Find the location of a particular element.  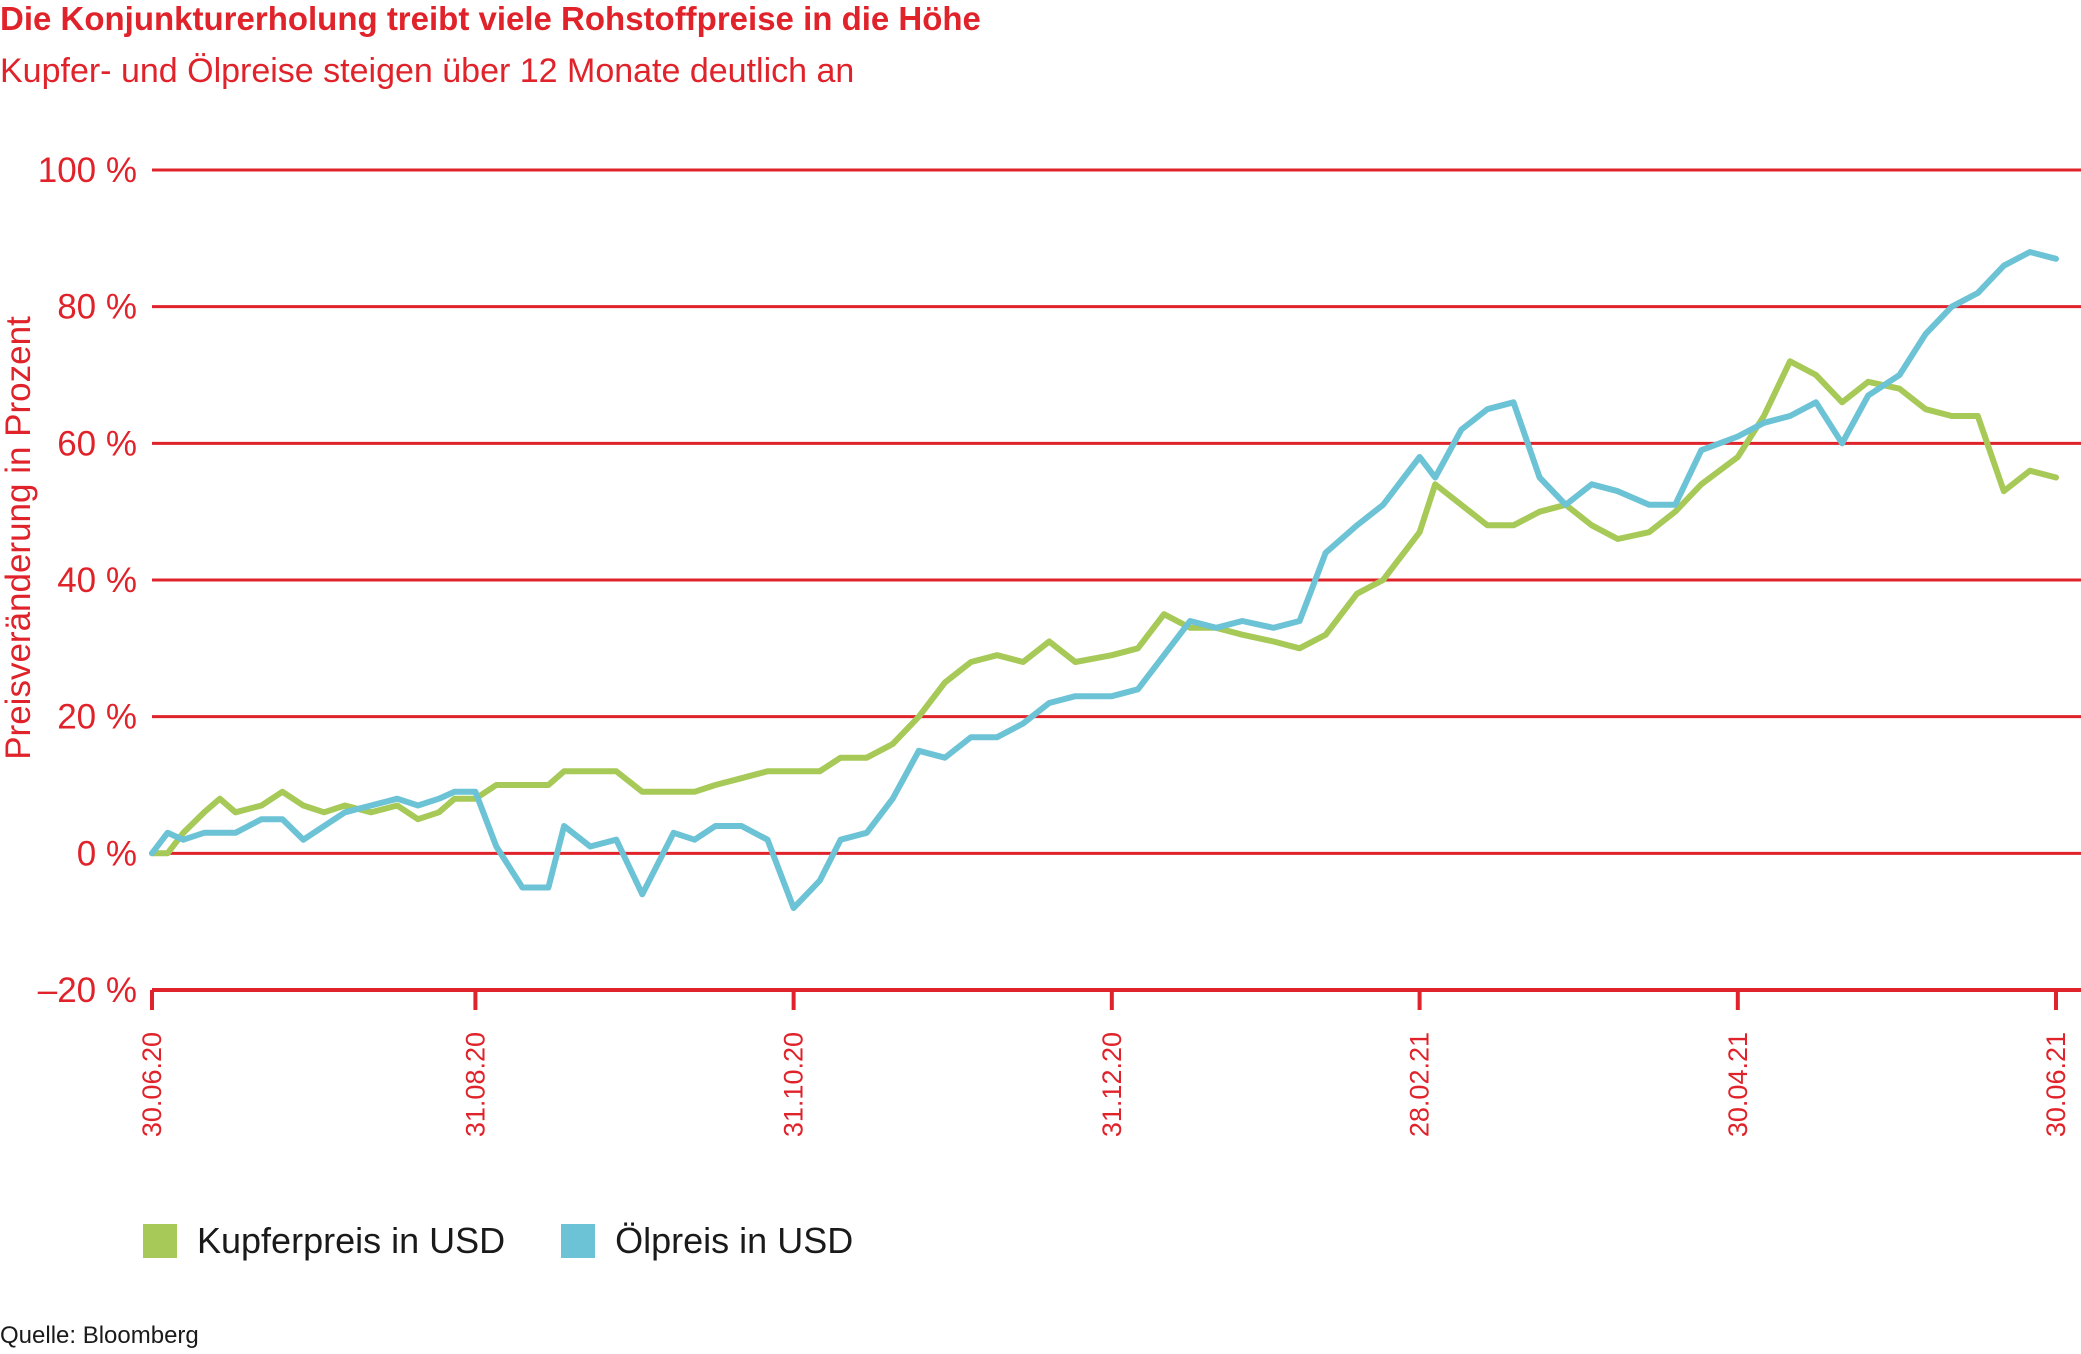

x-tick-label: 31.10.20 is located at coordinates (794, 1084).